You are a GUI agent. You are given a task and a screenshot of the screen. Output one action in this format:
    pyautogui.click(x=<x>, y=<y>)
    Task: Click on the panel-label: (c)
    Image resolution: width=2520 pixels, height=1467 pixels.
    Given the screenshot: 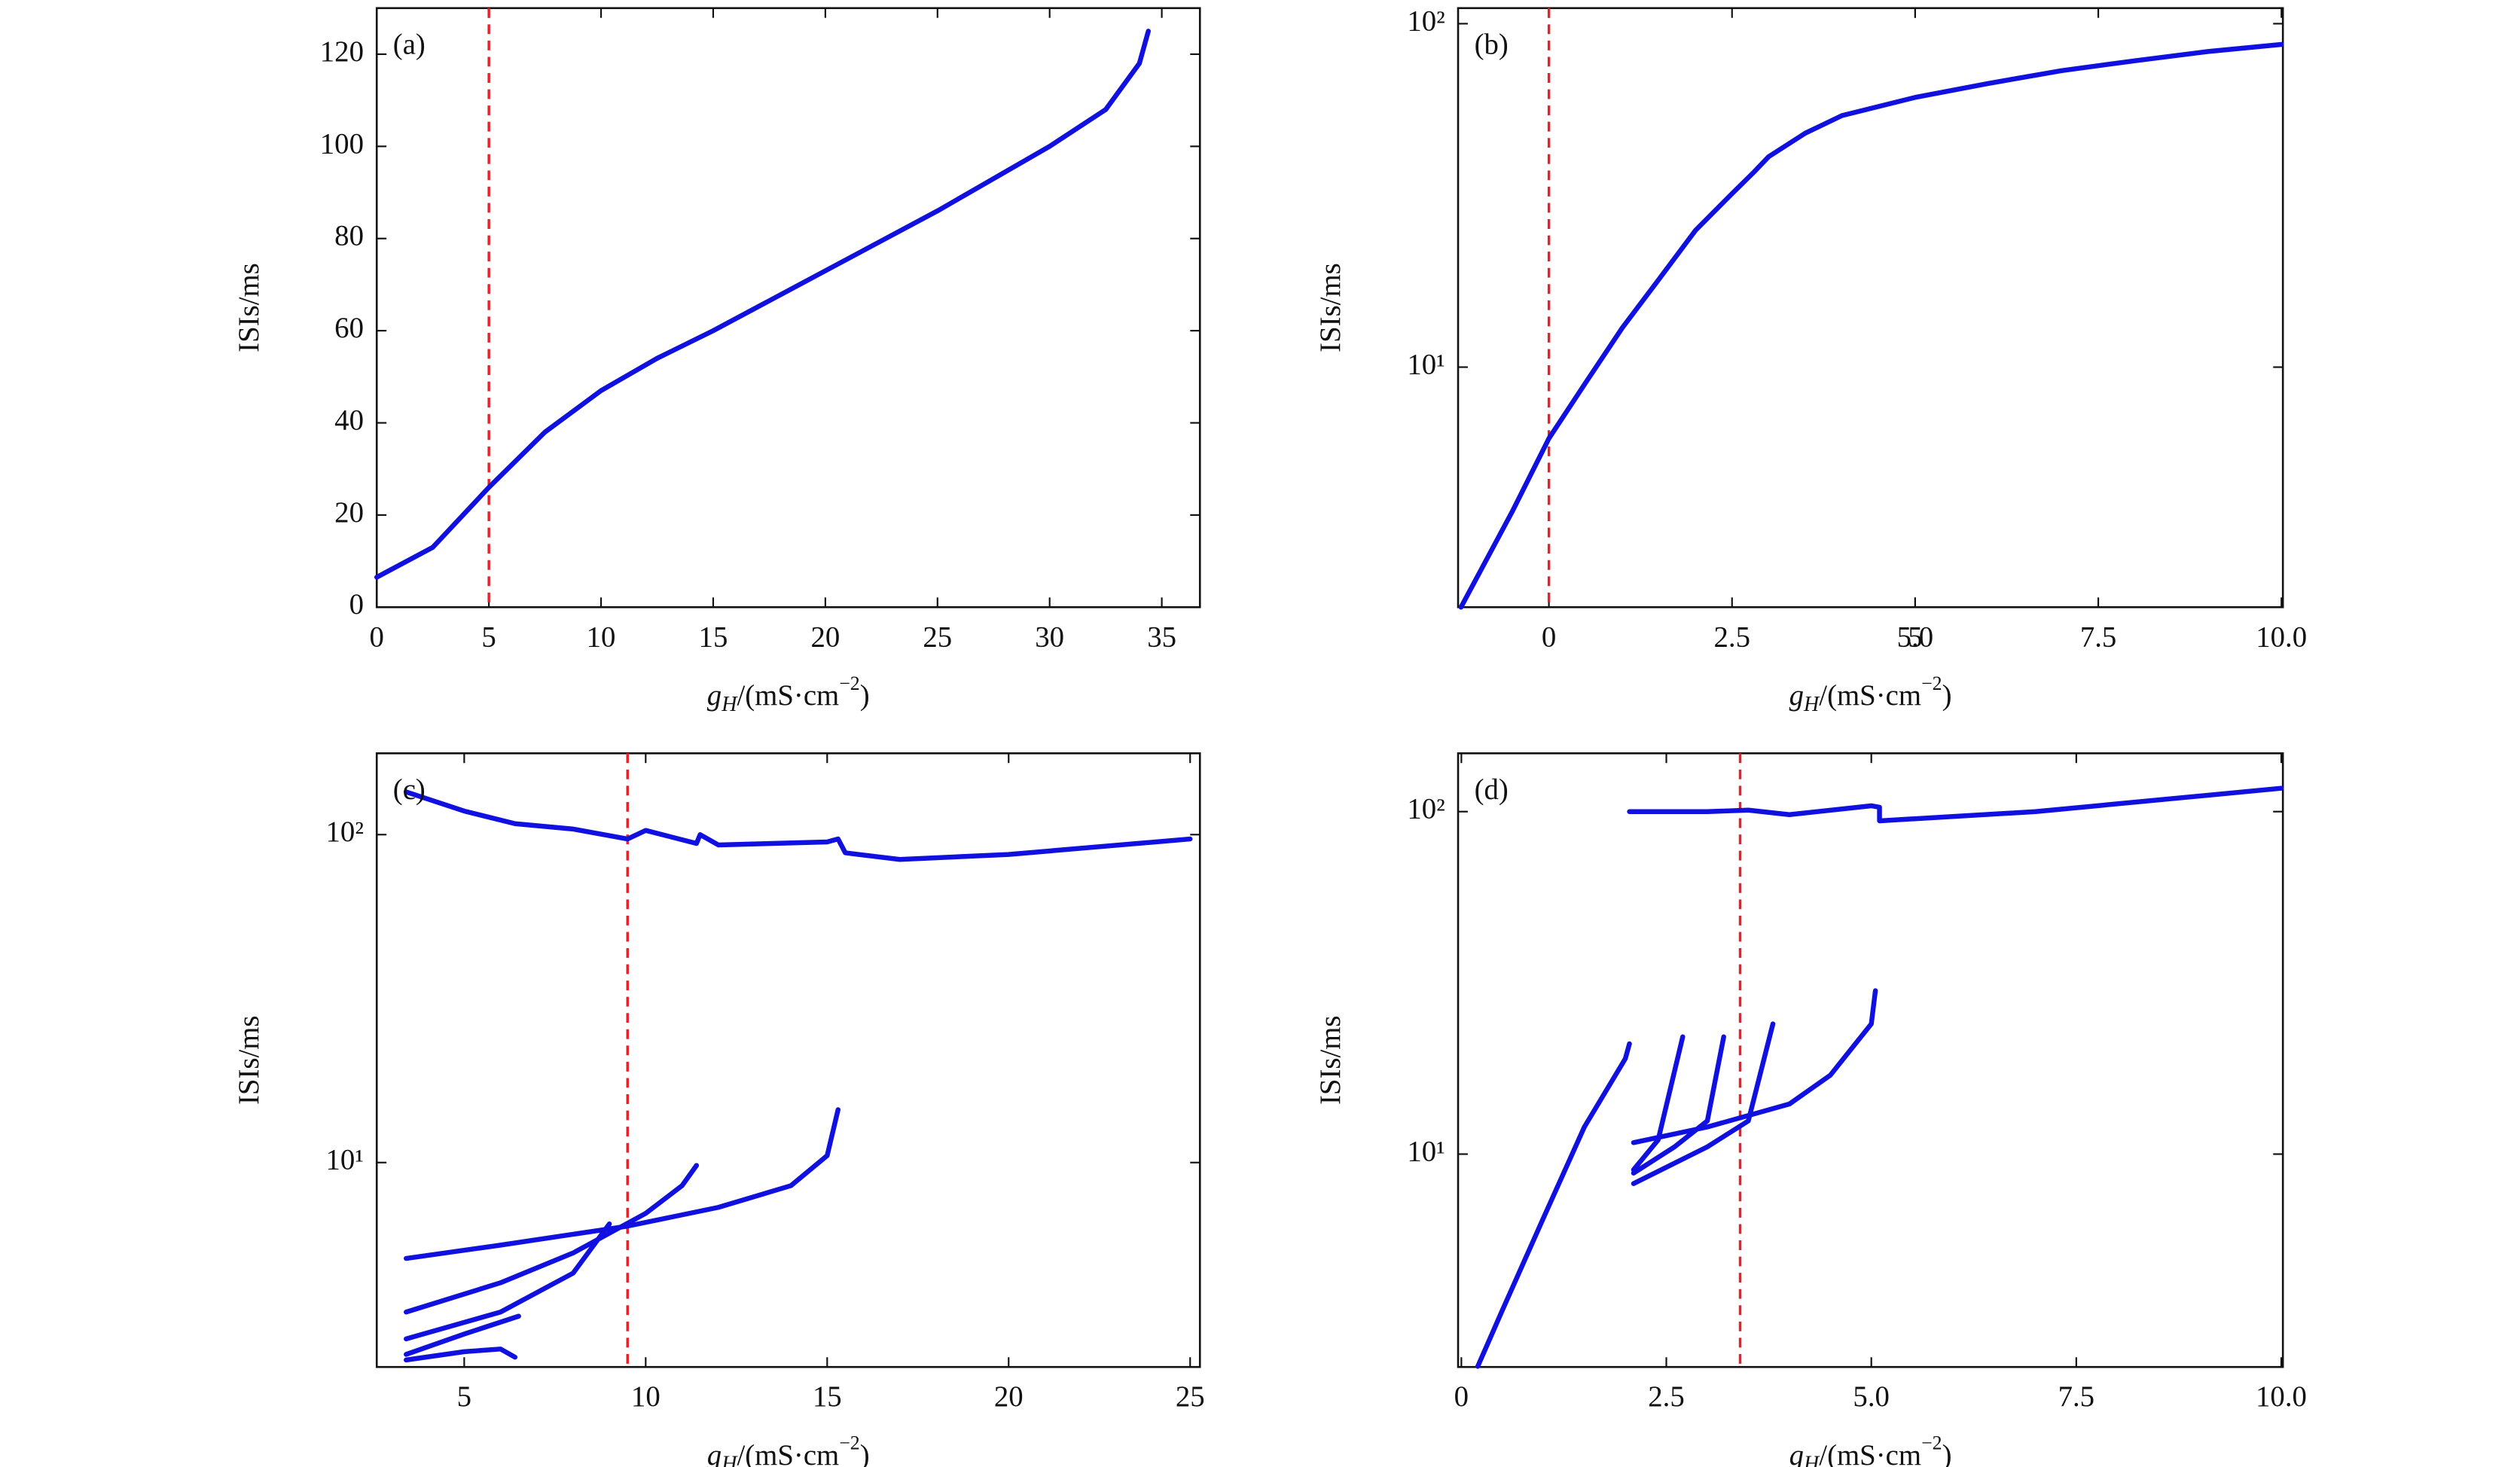 What is the action you would take?
    pyautogui.click(x=409, y=789)
    